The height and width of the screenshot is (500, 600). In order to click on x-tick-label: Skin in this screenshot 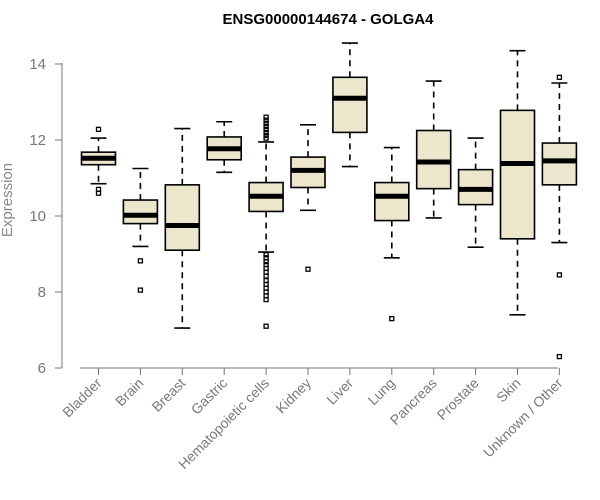, I will do `click(508, 390)`.